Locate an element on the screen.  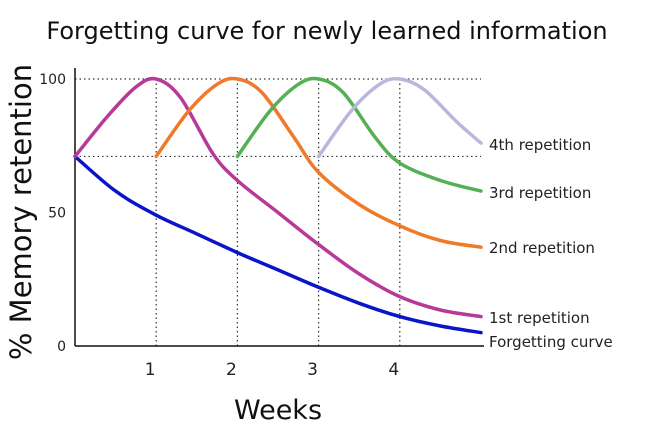
series-line-3rd-repetition is located at coordinates (359, 134).